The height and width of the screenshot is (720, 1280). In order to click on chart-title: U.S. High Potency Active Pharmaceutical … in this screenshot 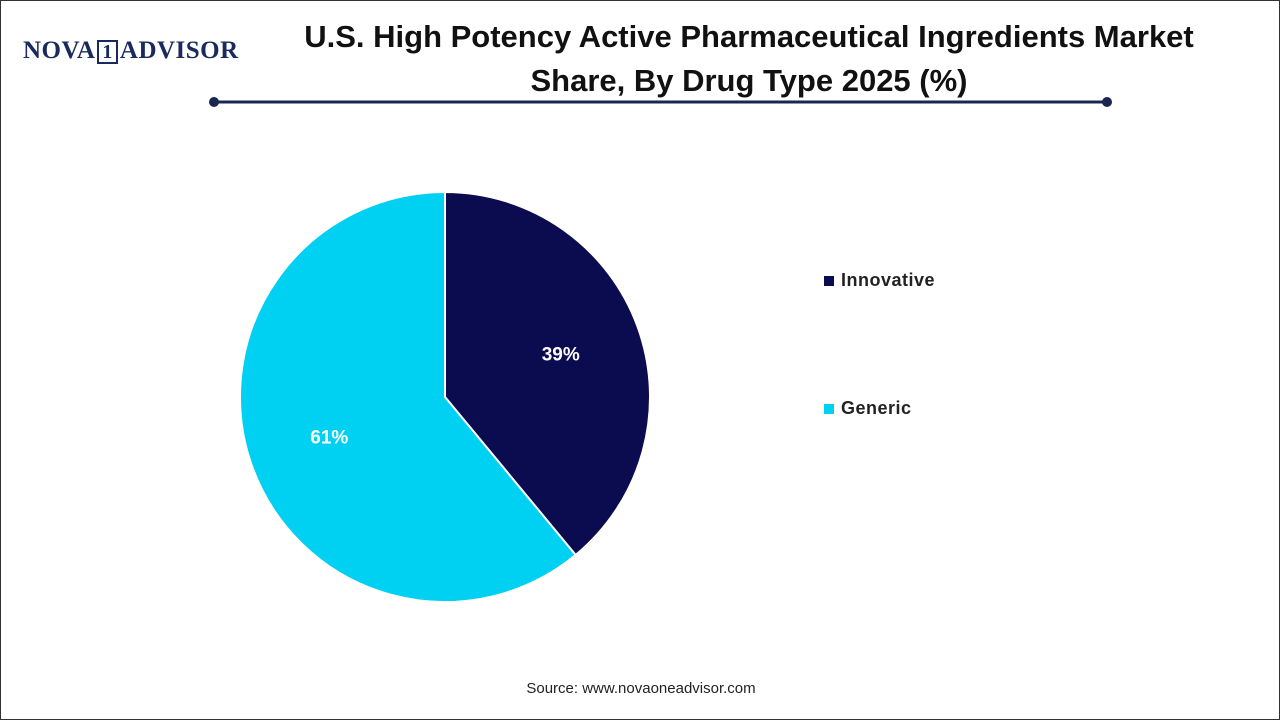, I will do `click(749, 58)`.